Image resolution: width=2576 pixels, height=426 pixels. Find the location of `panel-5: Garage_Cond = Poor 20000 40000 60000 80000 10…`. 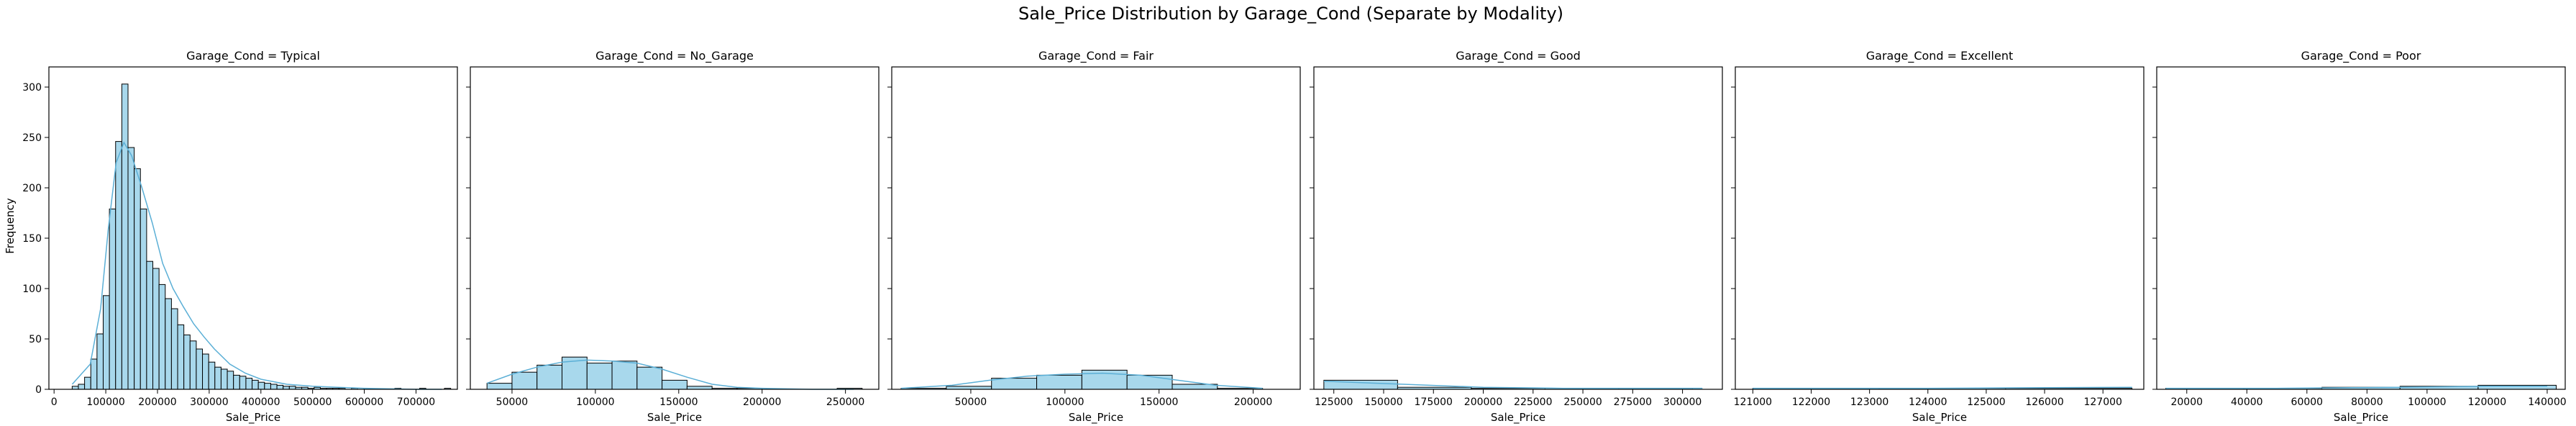

panel-5: Garage_Cond = Poor 20000 40000 60000 80000 10… is located at coordinates (2359, 237).